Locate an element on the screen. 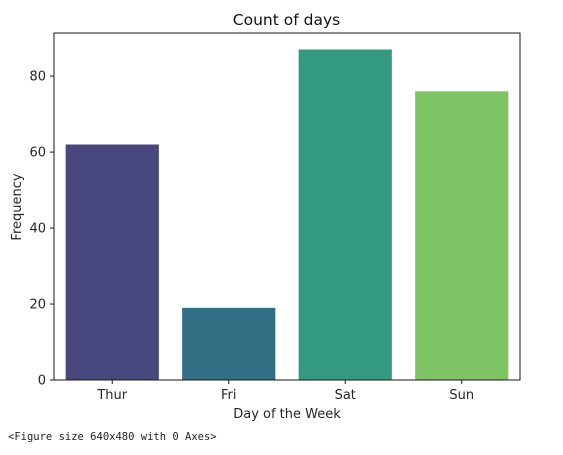 The height and width of the screenshot is (455, 563). y-axis-ticks: 0 20 40 60 80 is located at coordinates (41, 229).